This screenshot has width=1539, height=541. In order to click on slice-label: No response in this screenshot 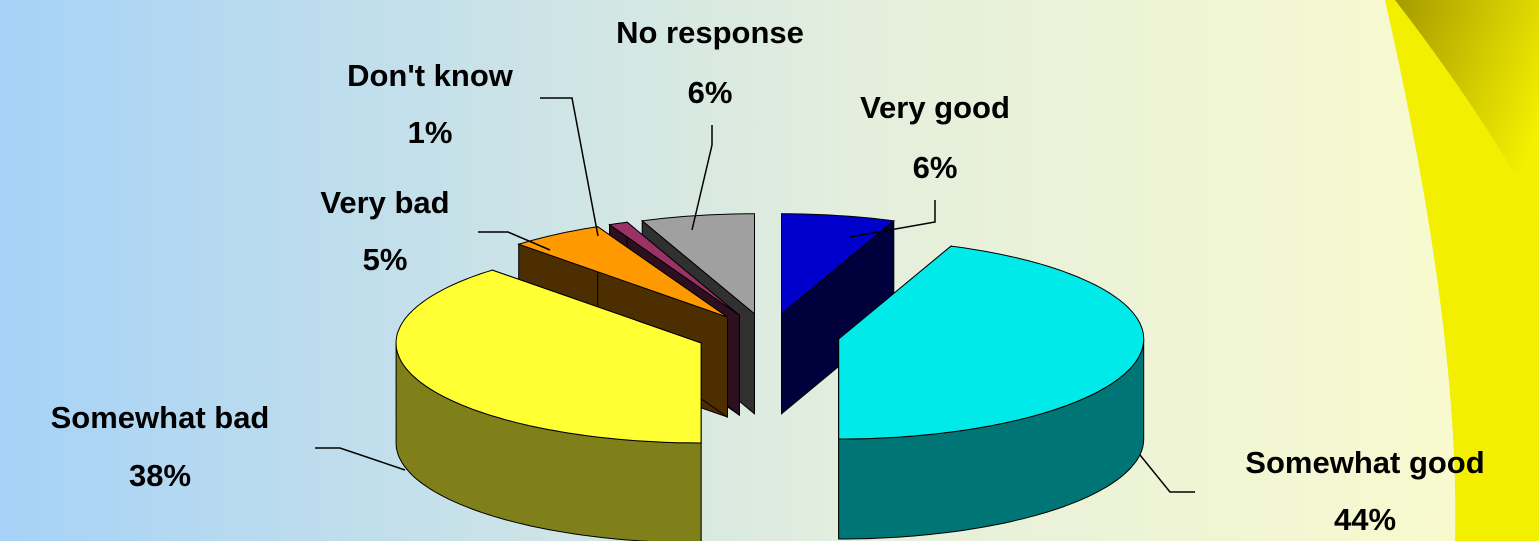, I will do `click(710, 32)`.